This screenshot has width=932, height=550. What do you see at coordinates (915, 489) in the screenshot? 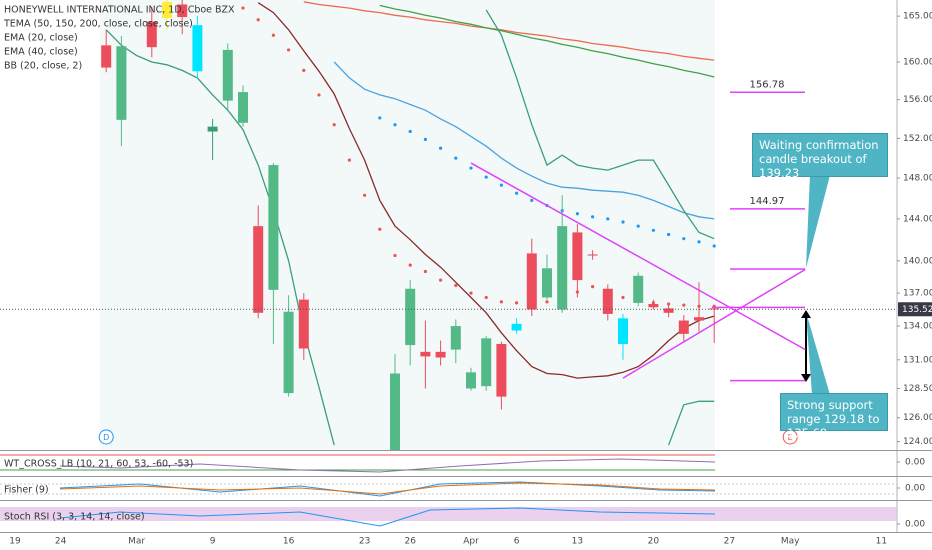
I see `pane-tick-label: 0.00` at bounding box center [915, 489].